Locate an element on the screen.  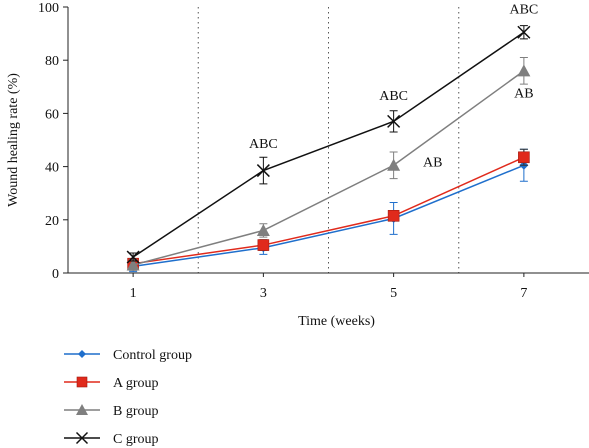
y-tick-label: 80 is located at coordinates (52, 61).